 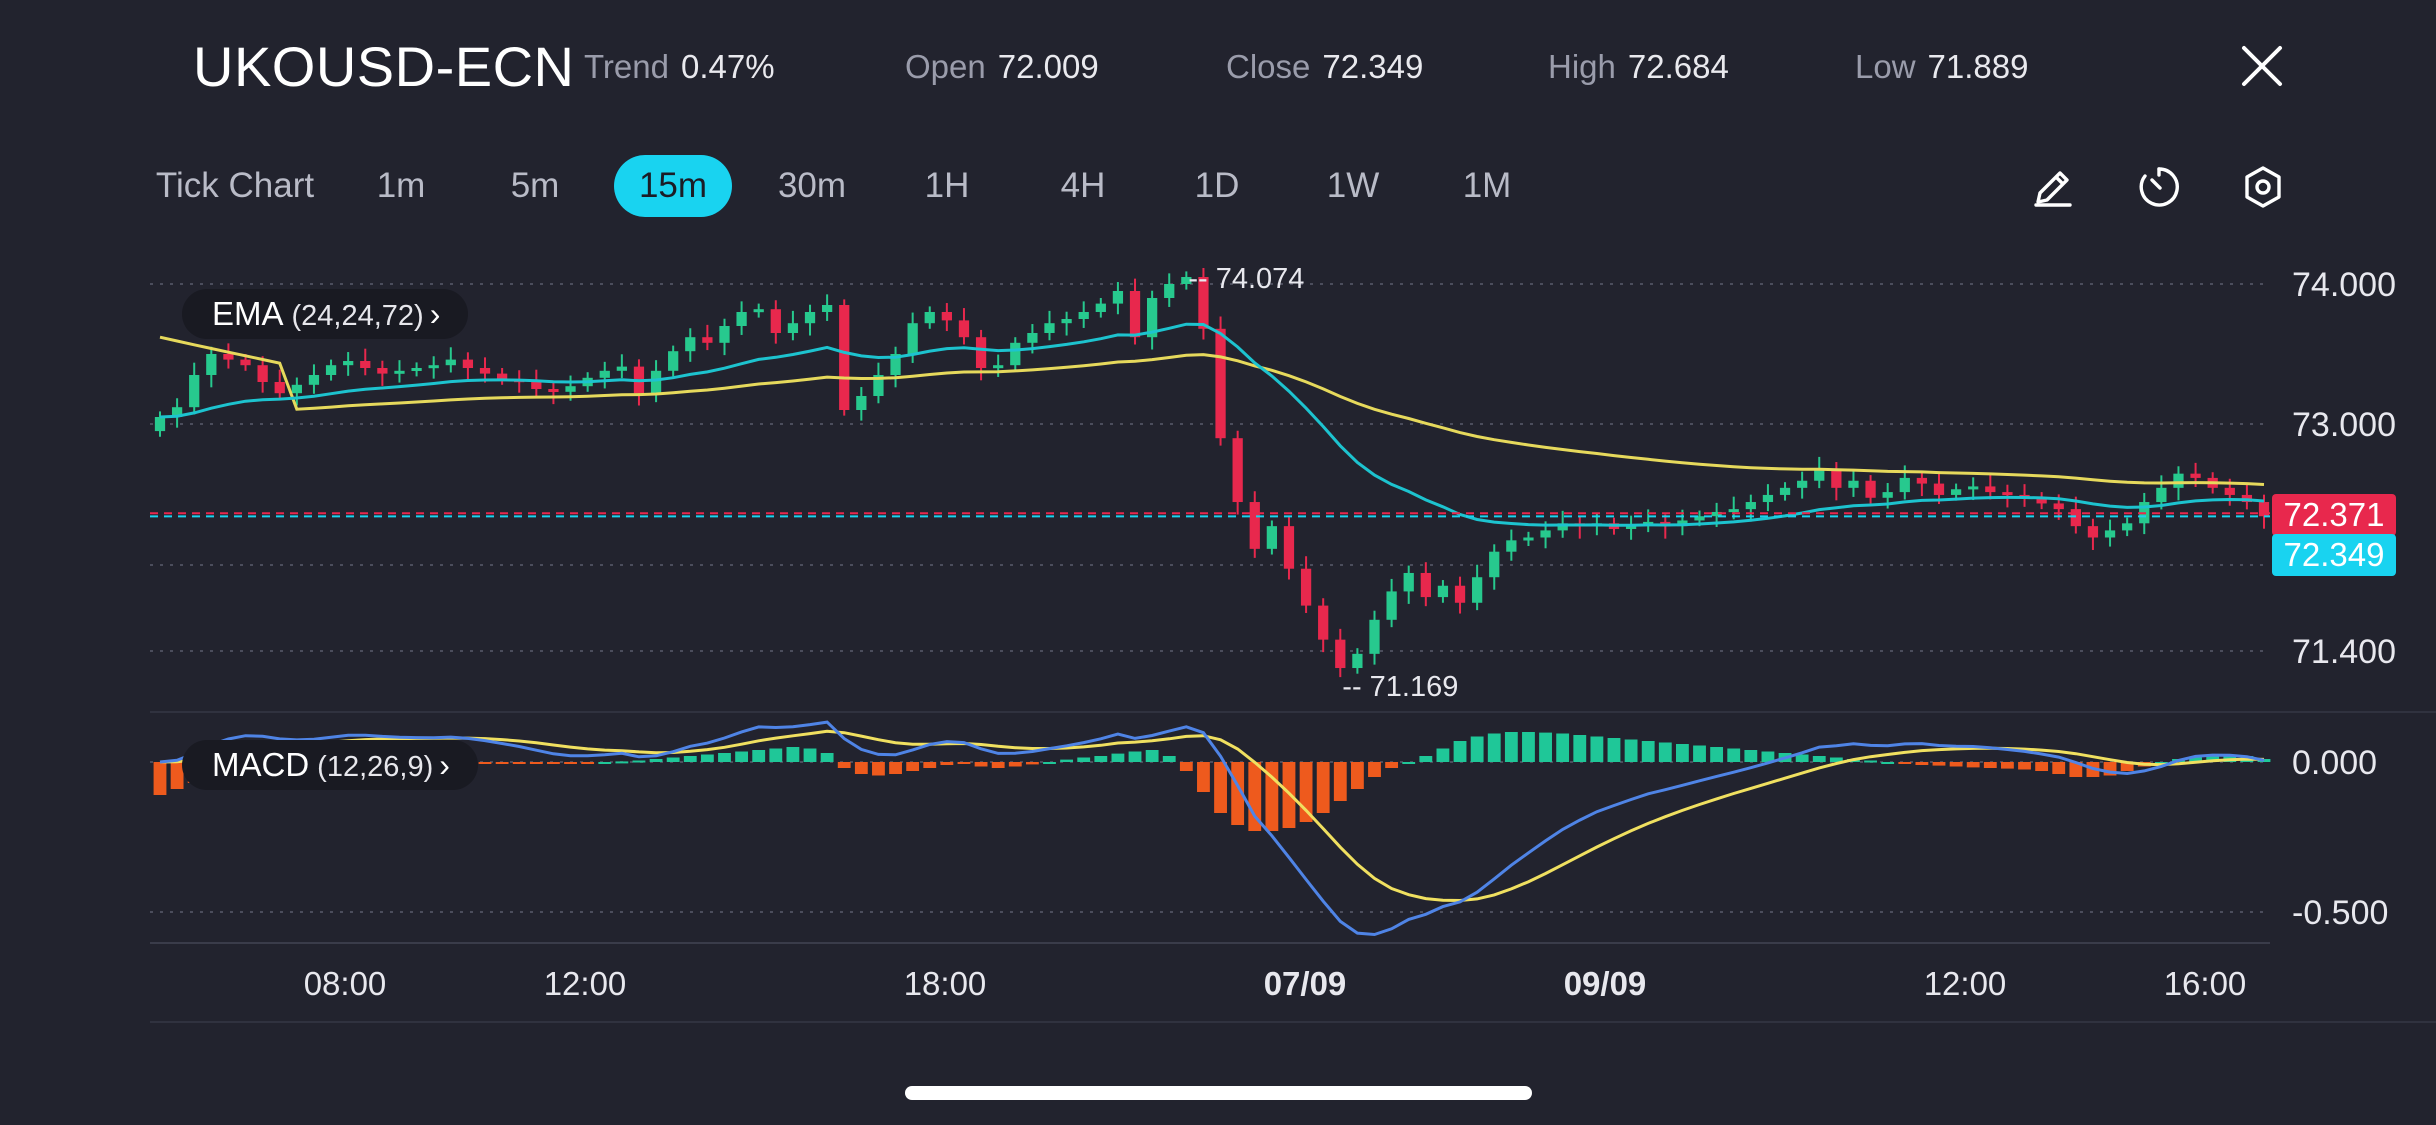 I want to click on high-label: High, so click(x=1582, y=66).